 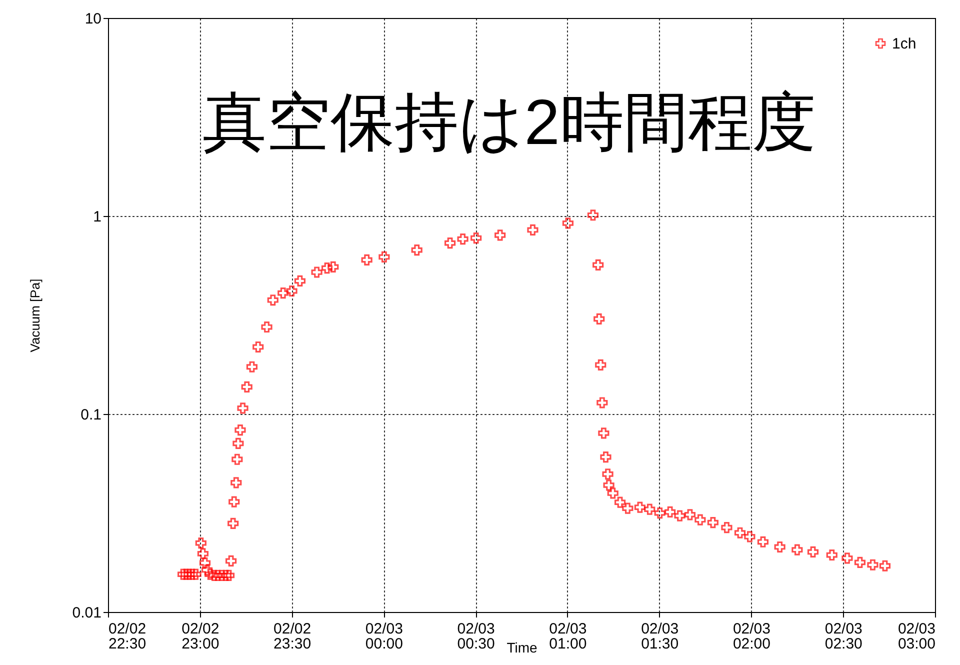 I want to click on x-axis-title: Time, so click(x=522, y=648).